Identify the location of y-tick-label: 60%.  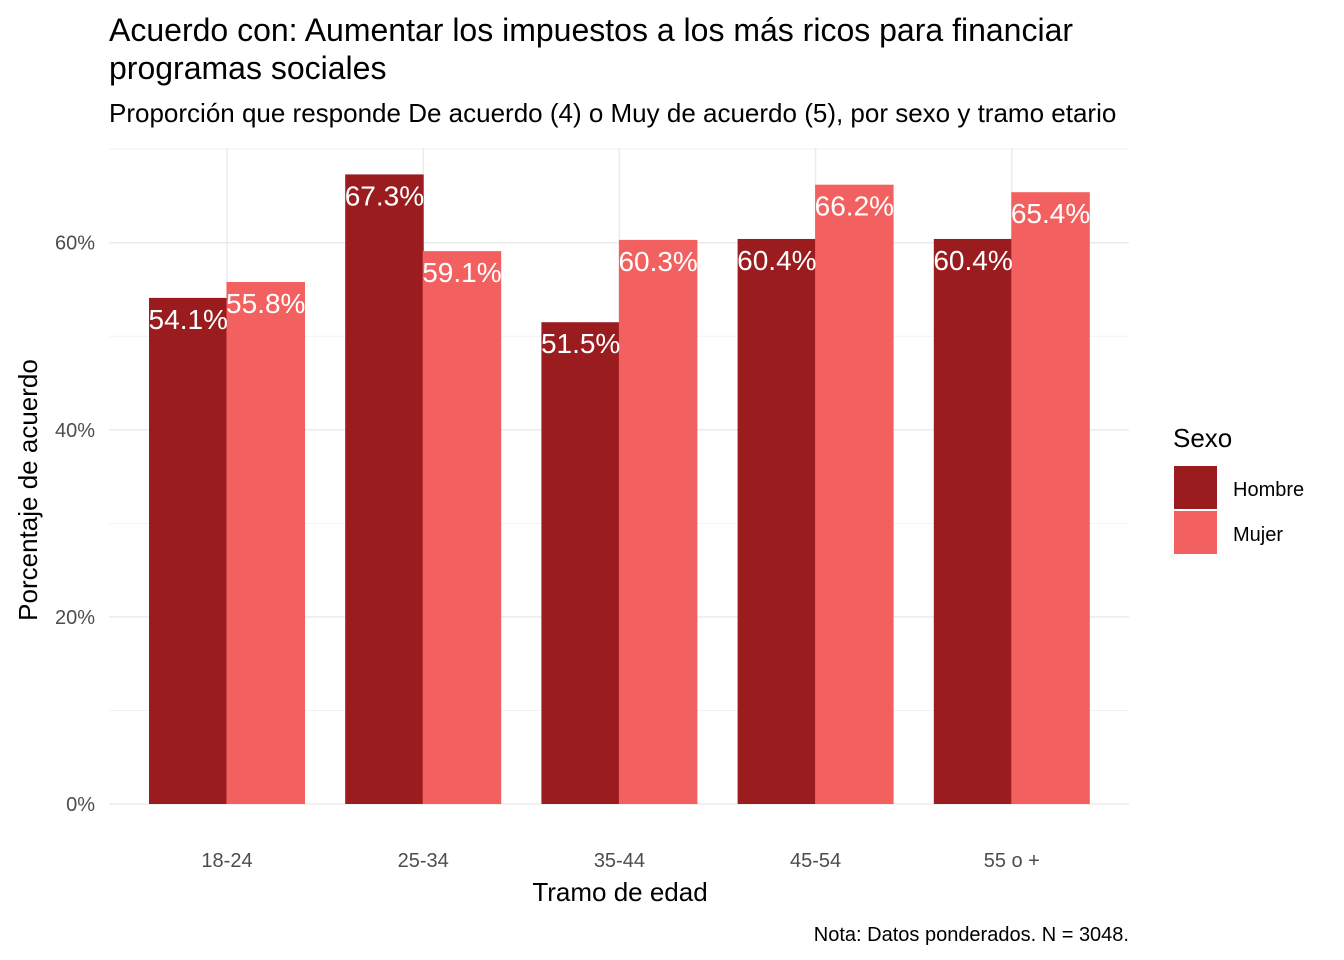
(75, 244).